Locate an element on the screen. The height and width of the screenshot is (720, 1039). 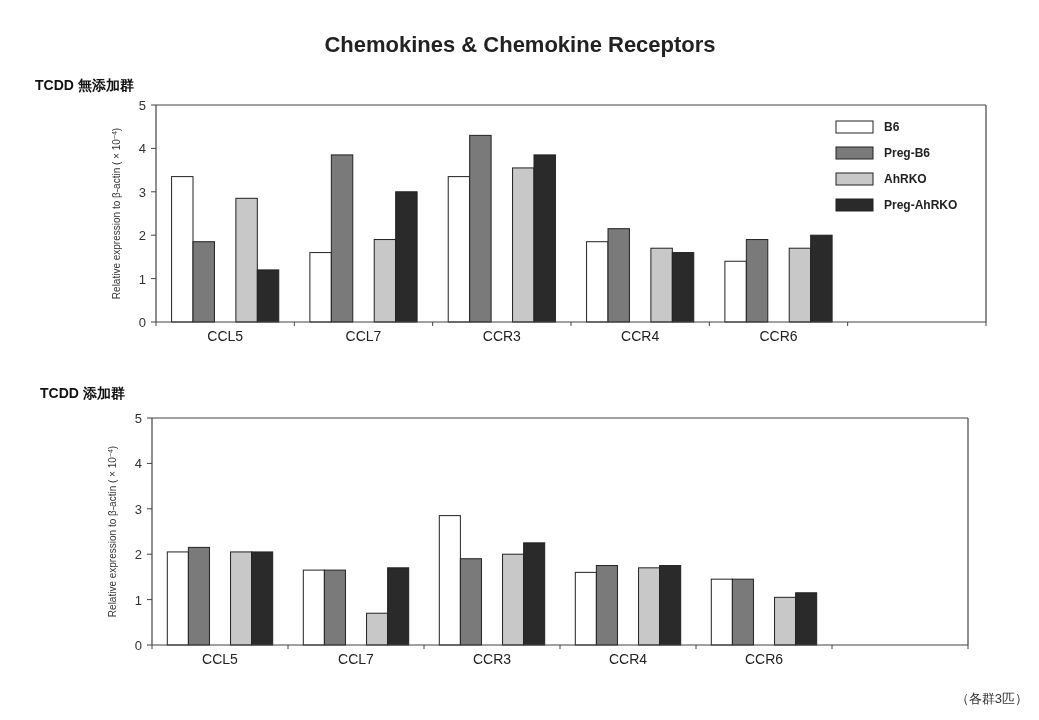
text: （各群3匹） is located at coordinates (991, 698).